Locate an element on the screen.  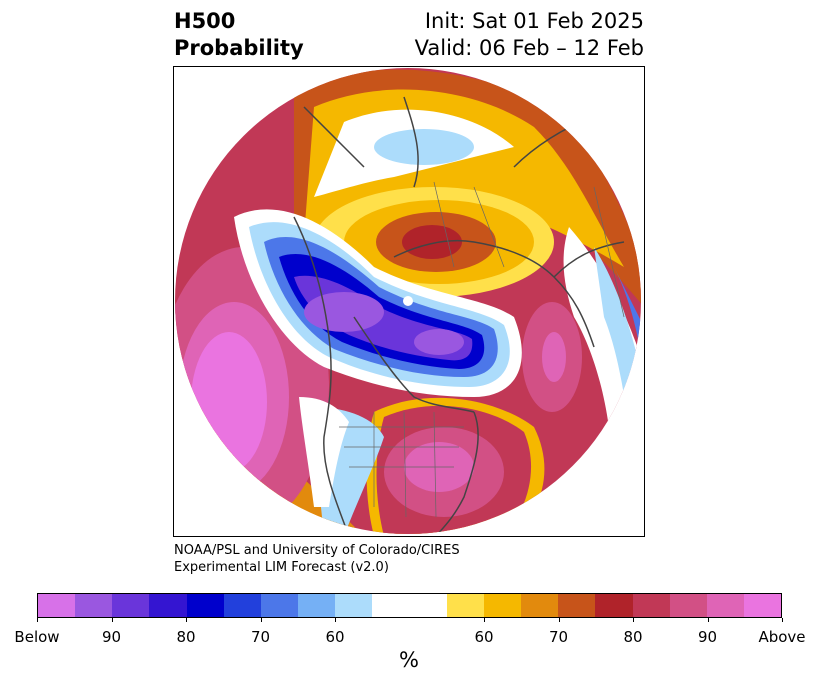
field-polar-red is located at coordinates (432, 242).